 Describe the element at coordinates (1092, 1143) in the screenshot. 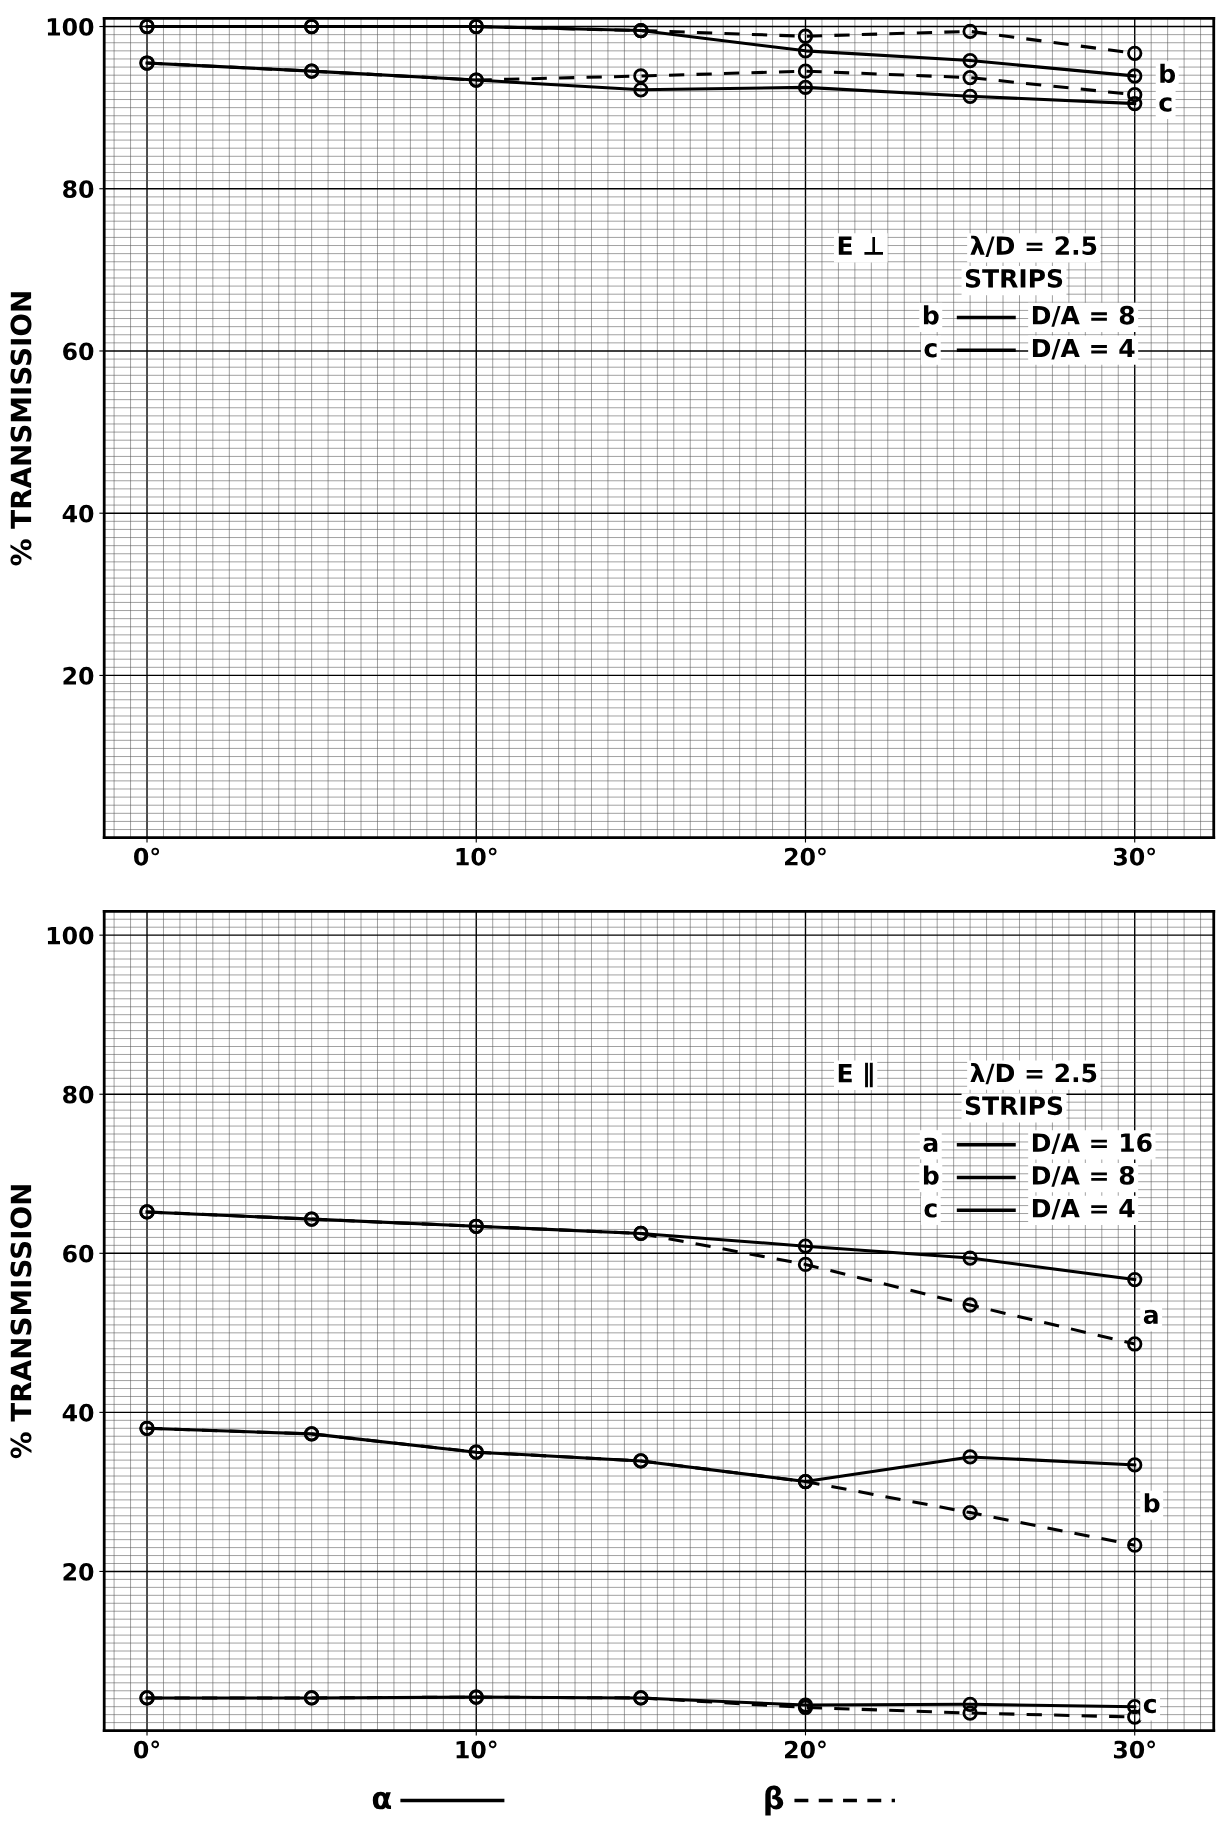

I see `annotation: D/A = 16` at that location.